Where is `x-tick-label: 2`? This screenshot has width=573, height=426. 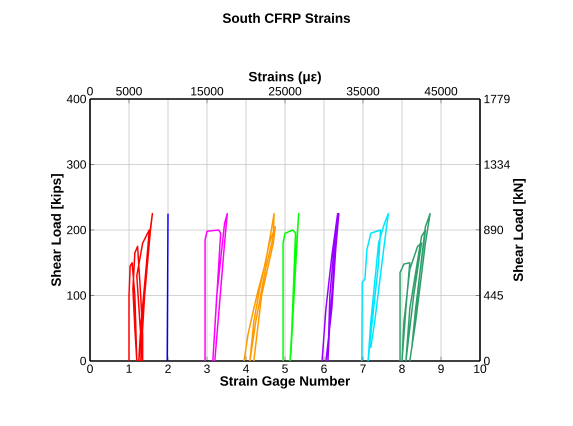
x-tick-label: 2 is located at coordinates (168, 368).